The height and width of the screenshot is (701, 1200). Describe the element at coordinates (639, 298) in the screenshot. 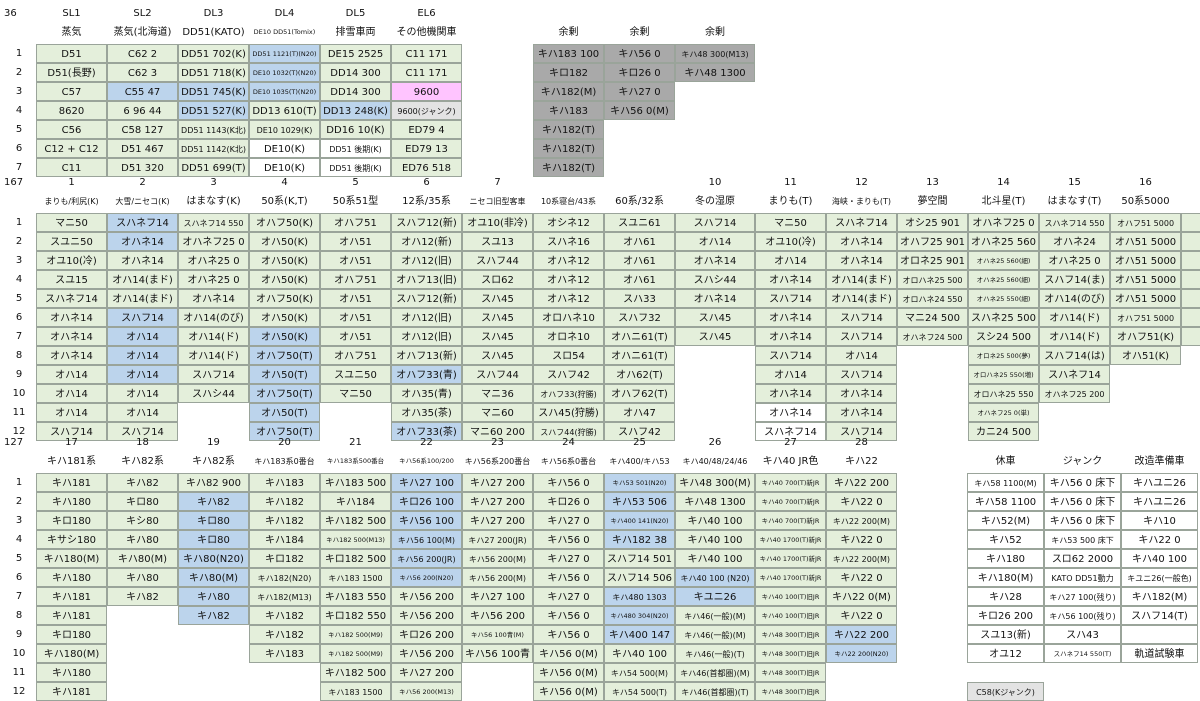

I see `car-cell: スハ33` at that location.